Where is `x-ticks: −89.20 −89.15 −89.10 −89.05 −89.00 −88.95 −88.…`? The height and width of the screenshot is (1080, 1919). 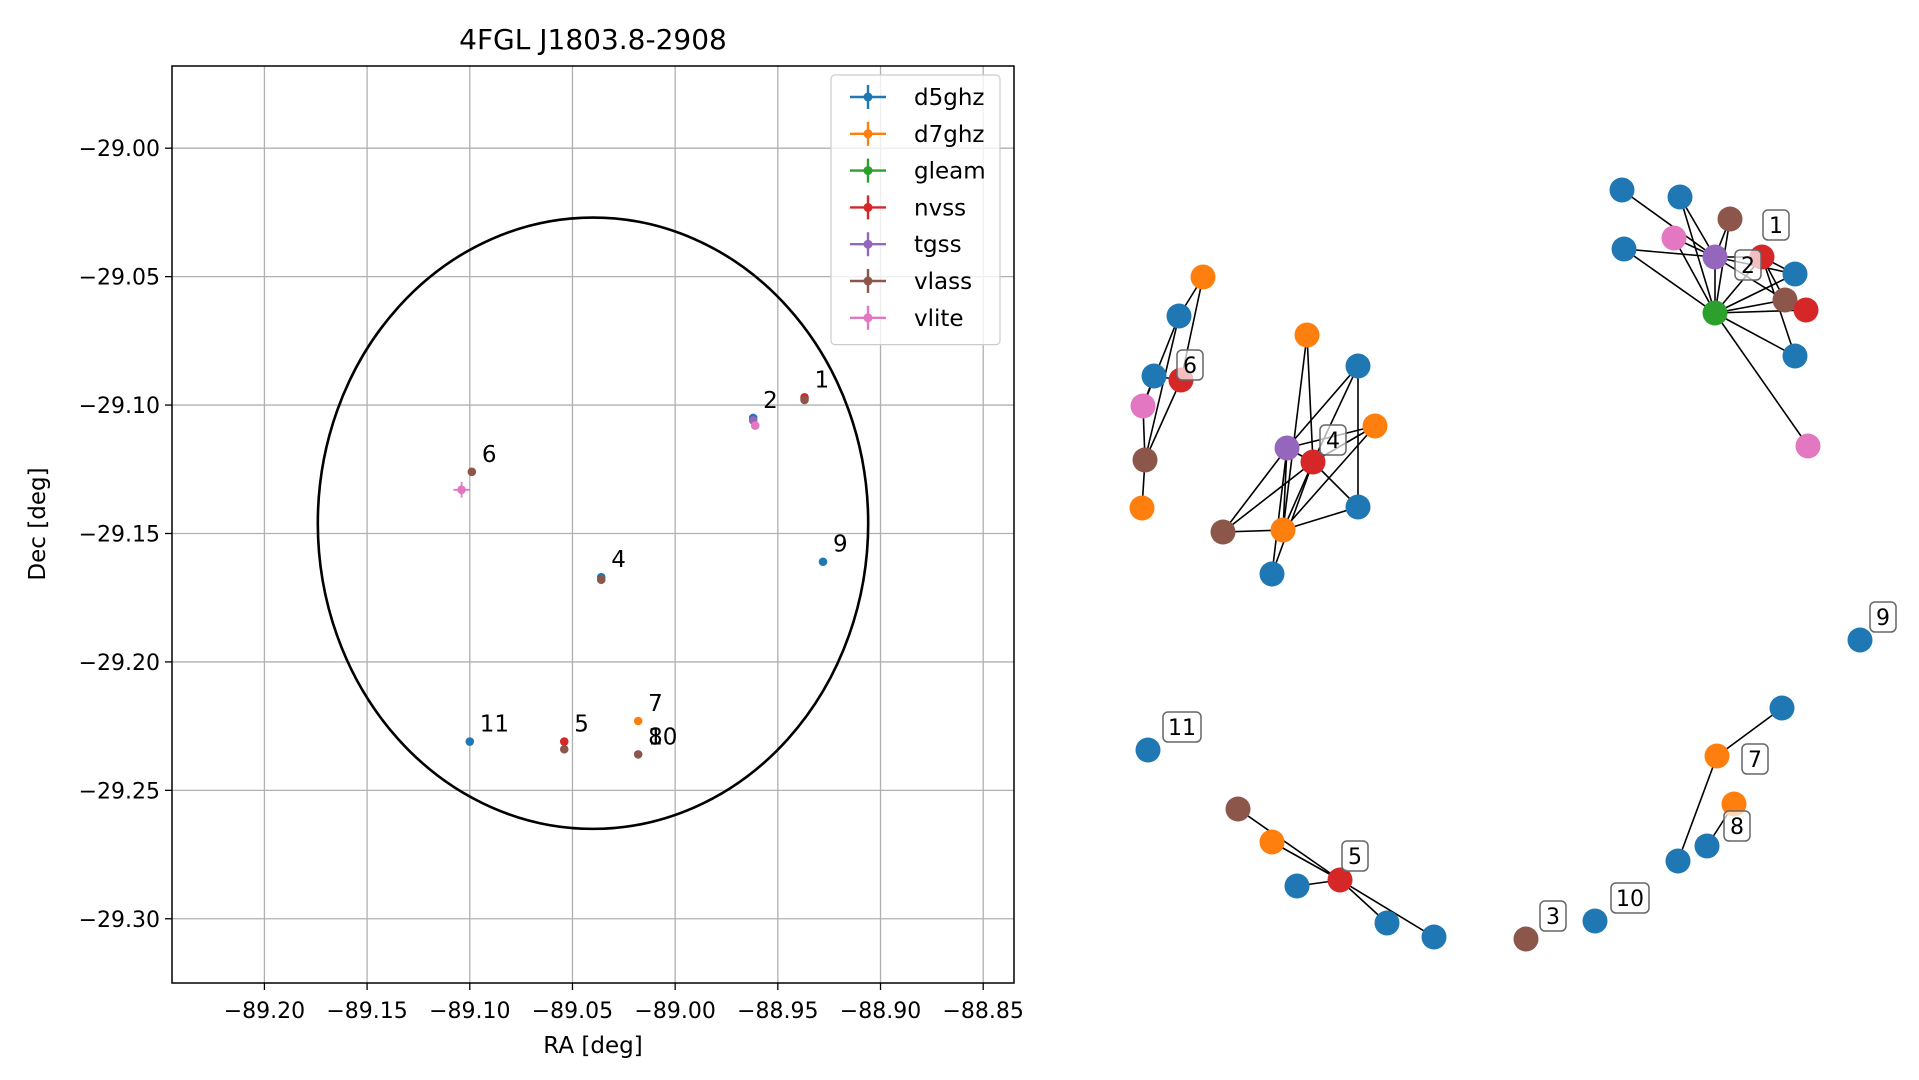 x-ticks: −89.20 −89.15 −89.10 −89.05 −89.00 −88.95 −88.… is located at coordinates (624, 1003).